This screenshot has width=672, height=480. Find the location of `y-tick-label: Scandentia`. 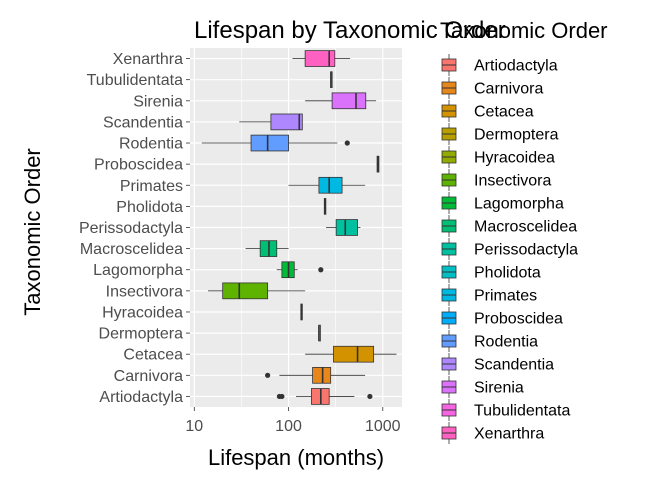

y-tick-label: Scandentia is located at coordinates (143, 122).